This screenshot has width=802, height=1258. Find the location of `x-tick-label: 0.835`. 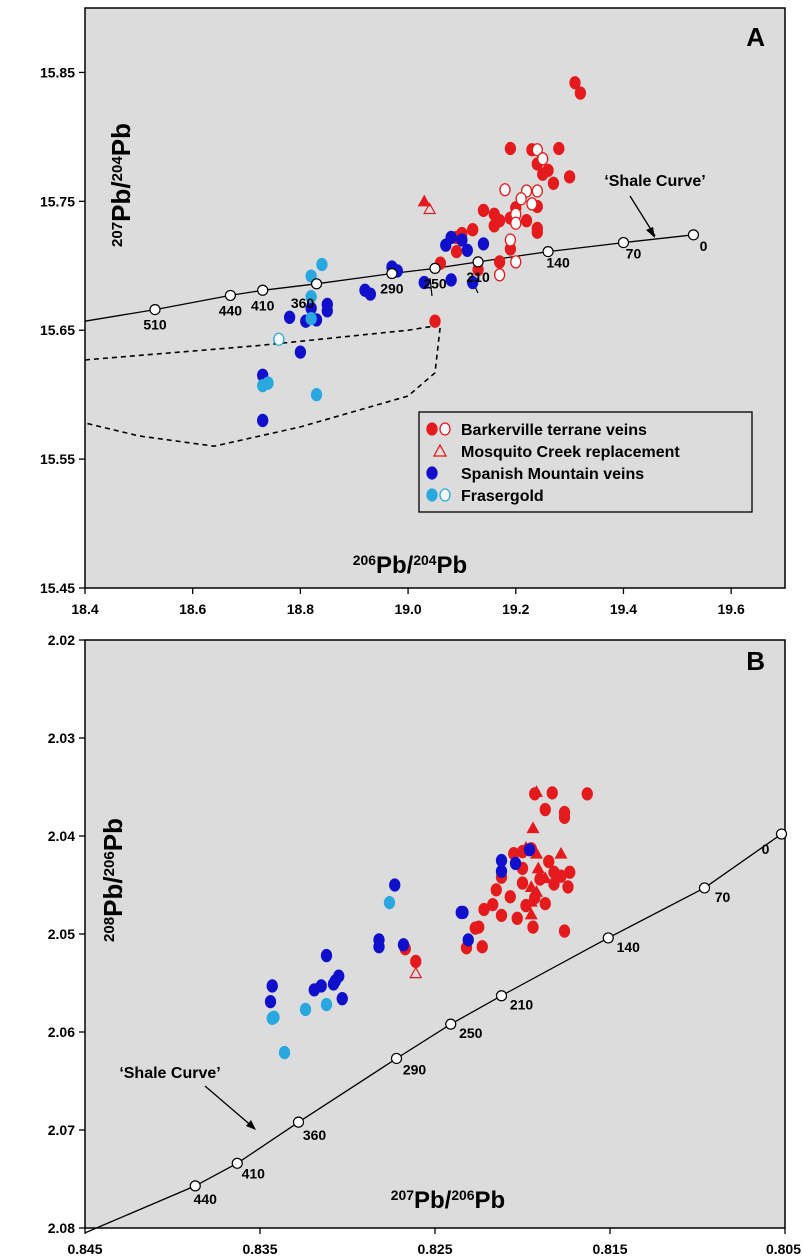

x-tick-label: 0.835 is located at coordinates (259, 1249).